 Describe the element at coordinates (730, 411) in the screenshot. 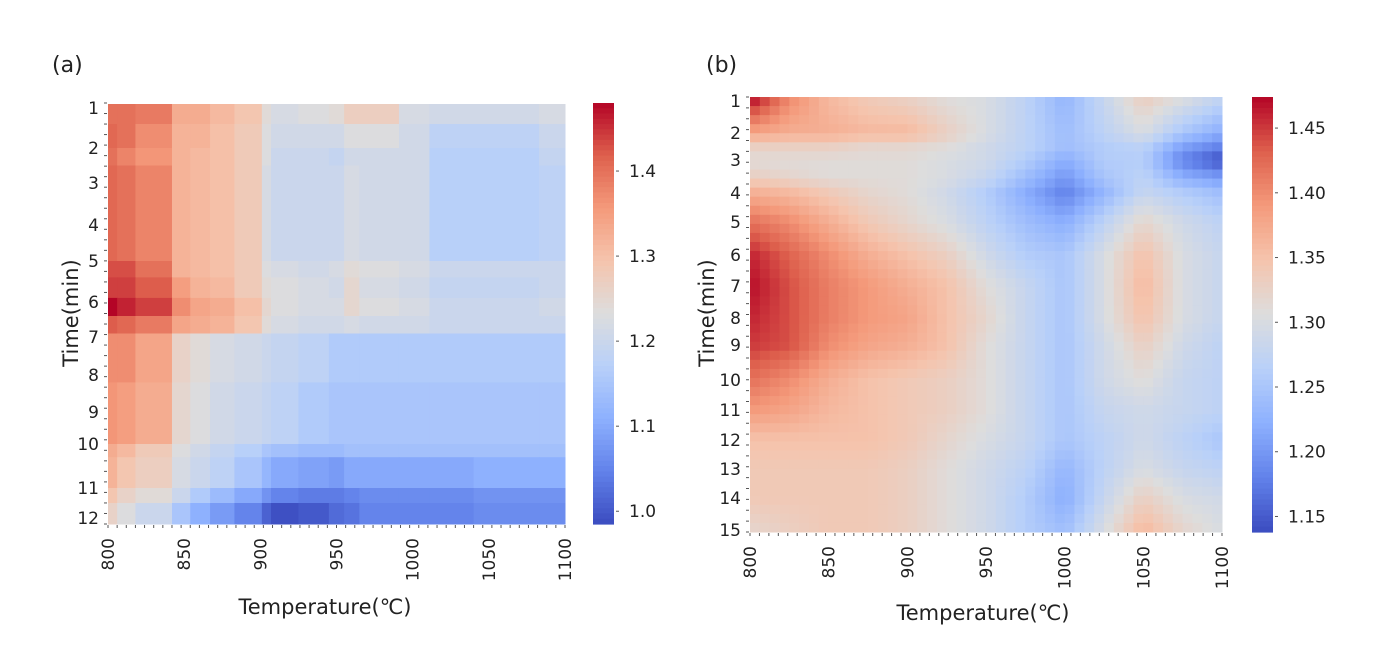

I see `y-tick-label: 11` at that location.